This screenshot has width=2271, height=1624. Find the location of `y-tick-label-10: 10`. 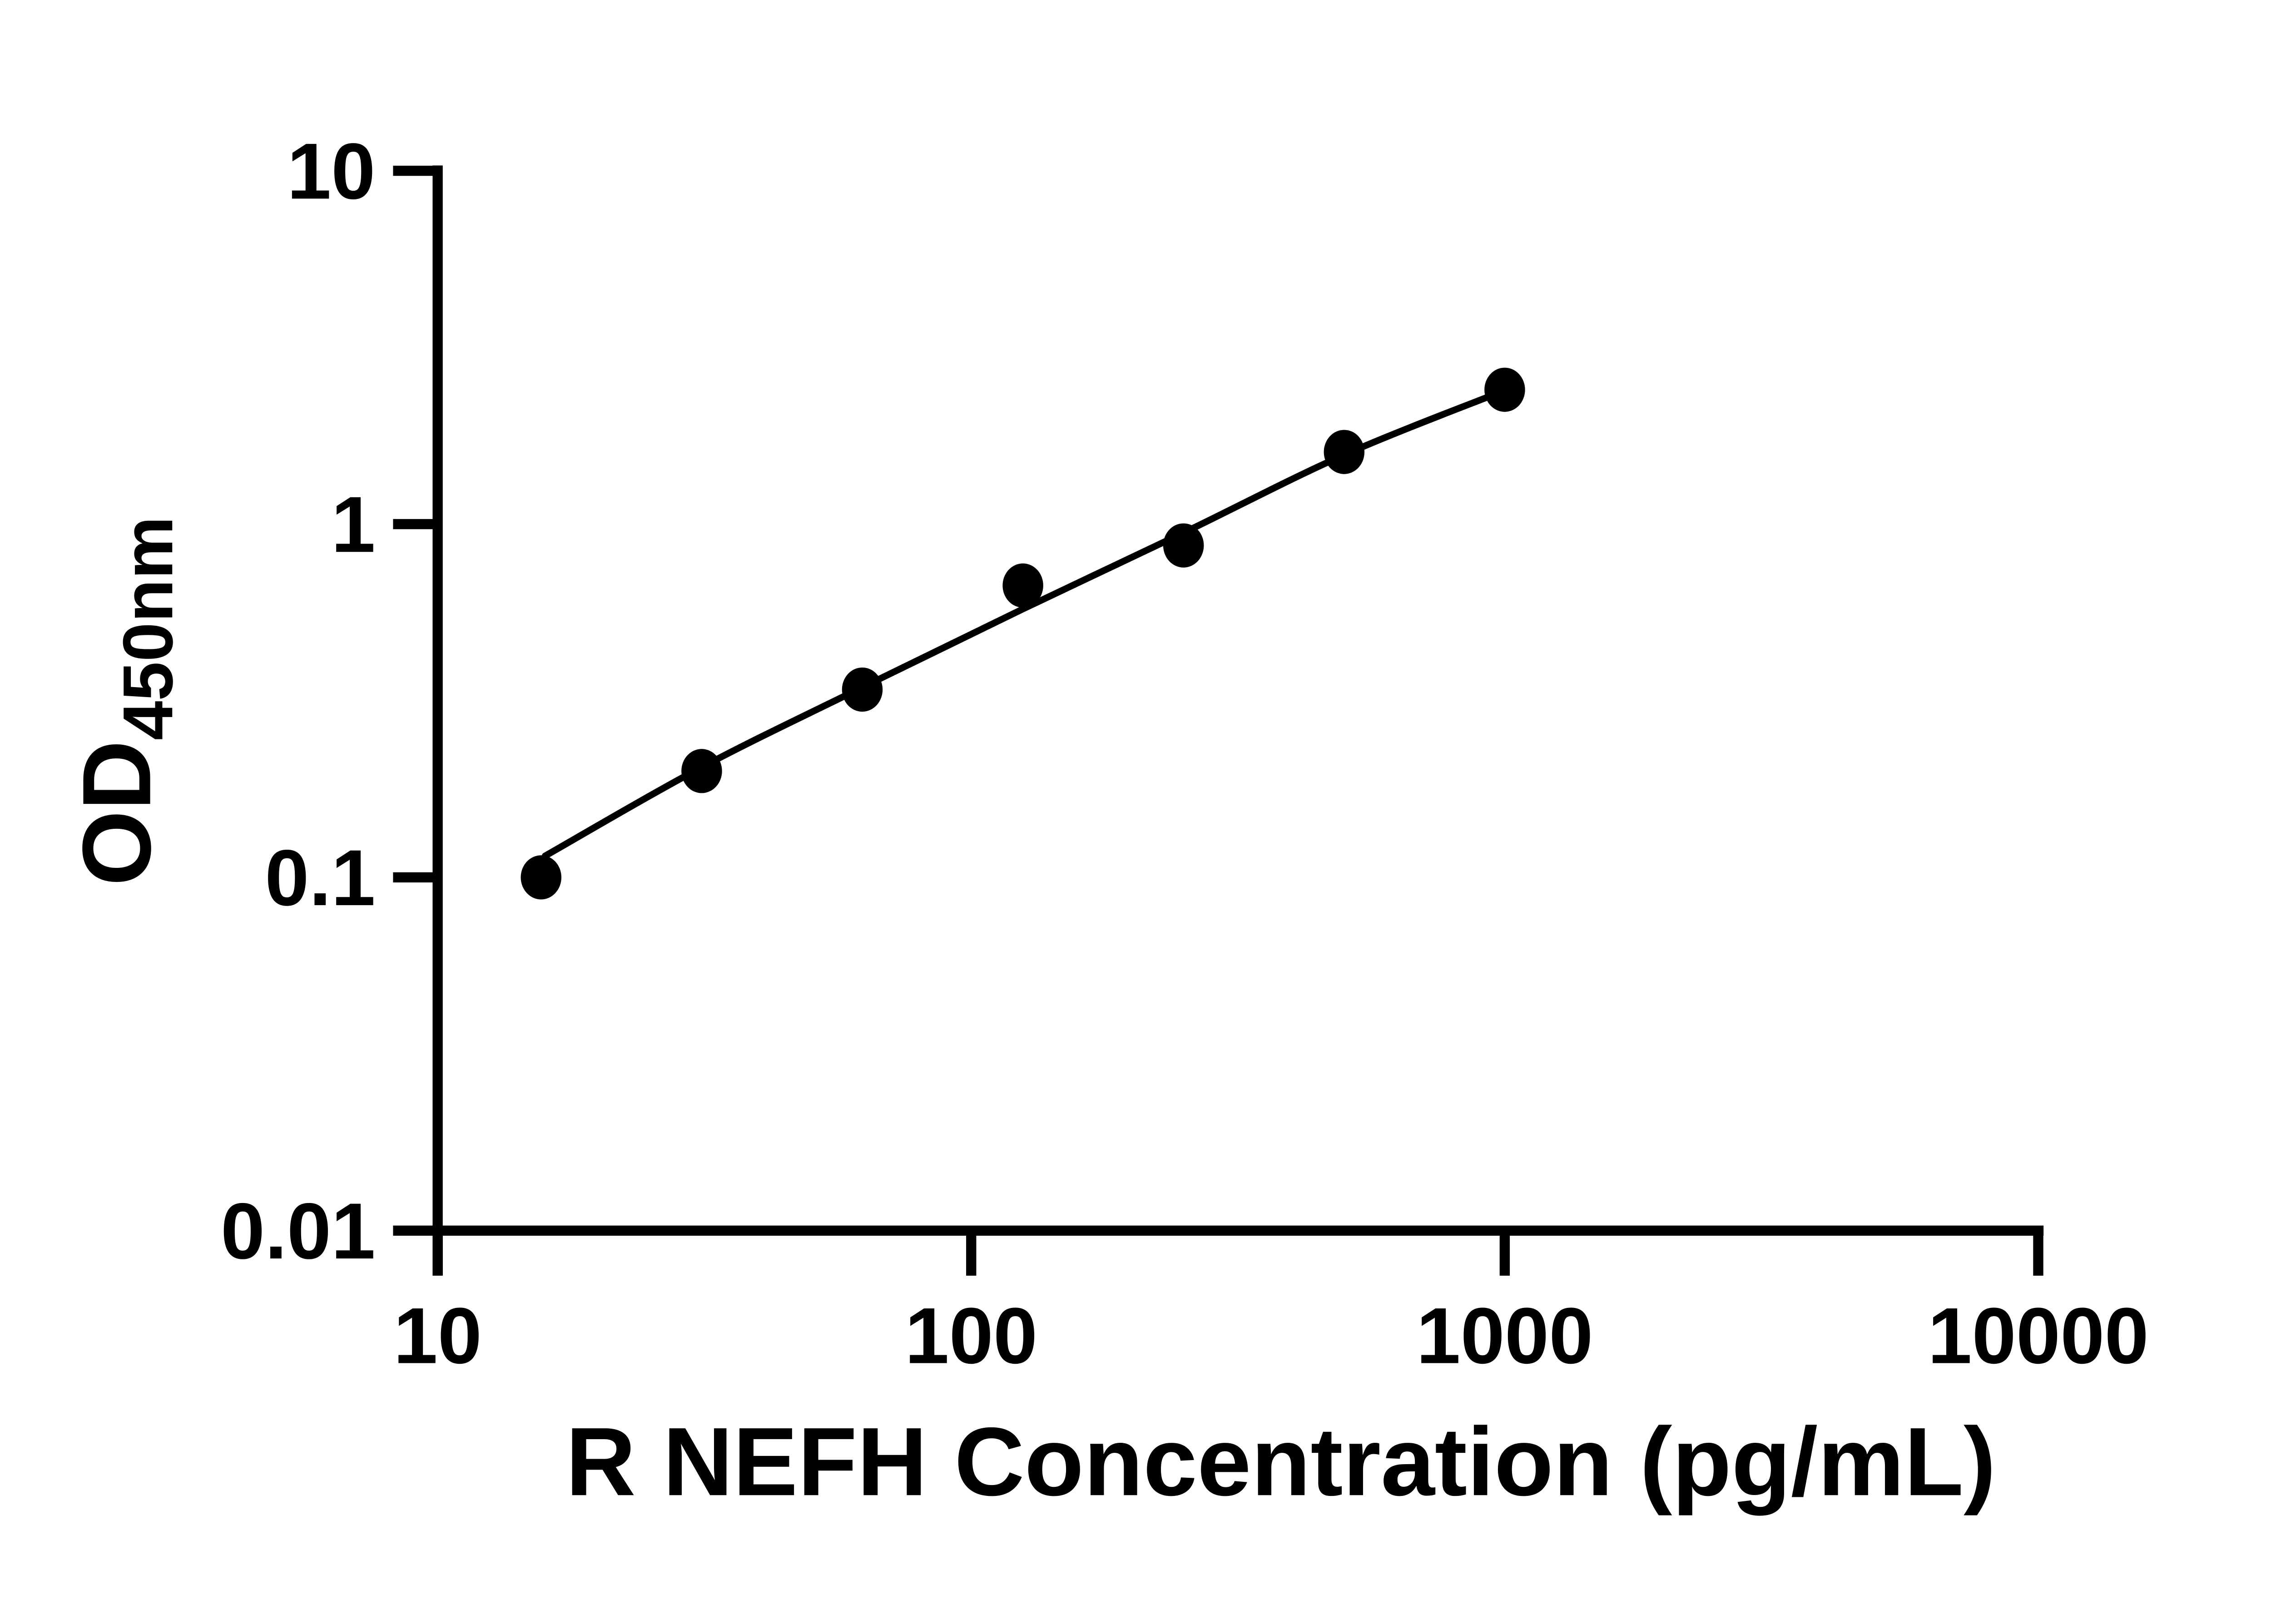

y-tick-label-10: 10 is located at coordinates (331, 171).